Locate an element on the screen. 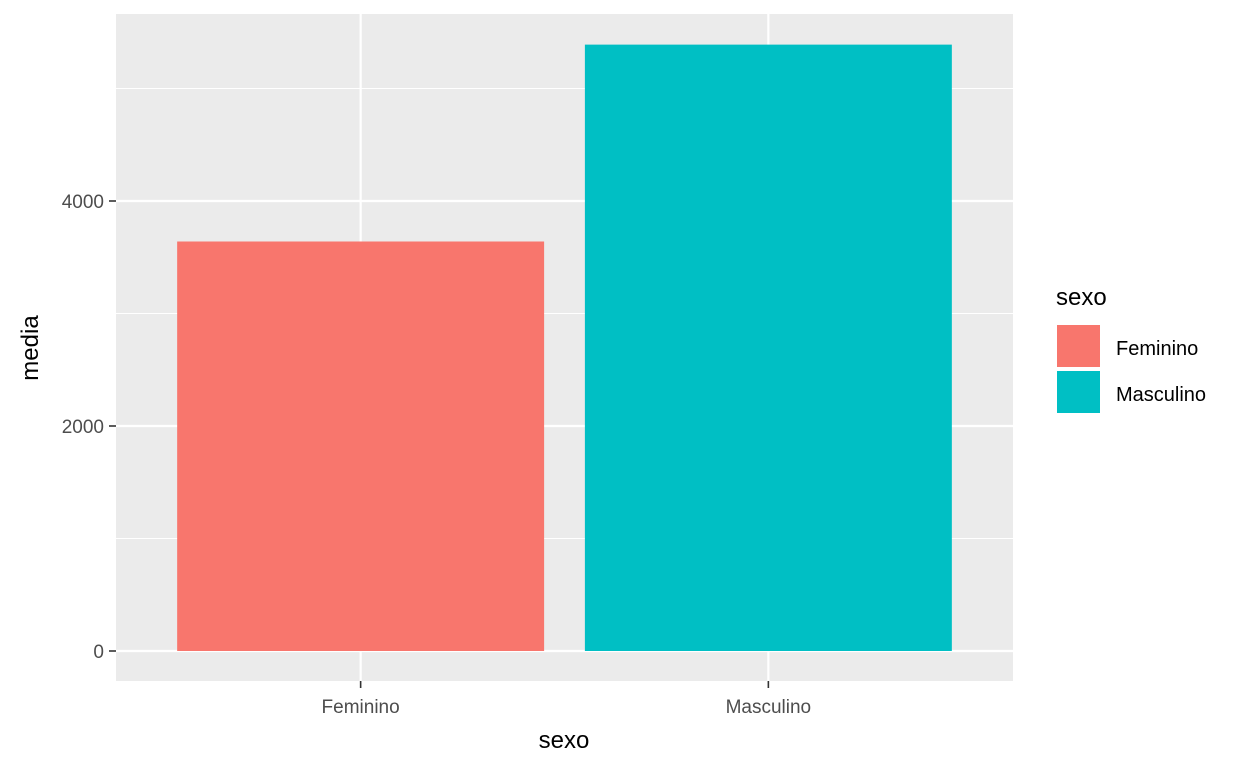 This screenshot has height=768, width=1248. x-tick-label: Masculino is located at coordinates (769, 707).